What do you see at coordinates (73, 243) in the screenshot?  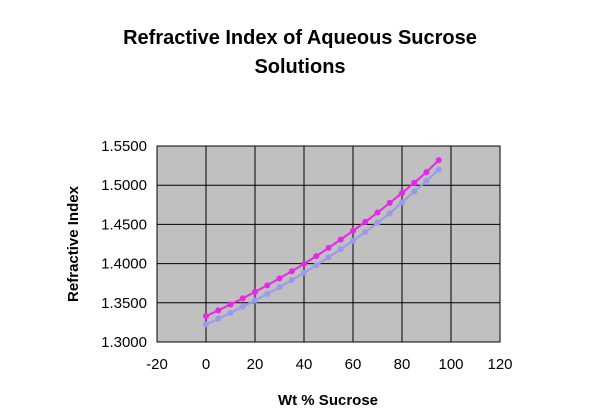 I see `y-axis-label: Refractive Index` at bounding box center [73, 243].